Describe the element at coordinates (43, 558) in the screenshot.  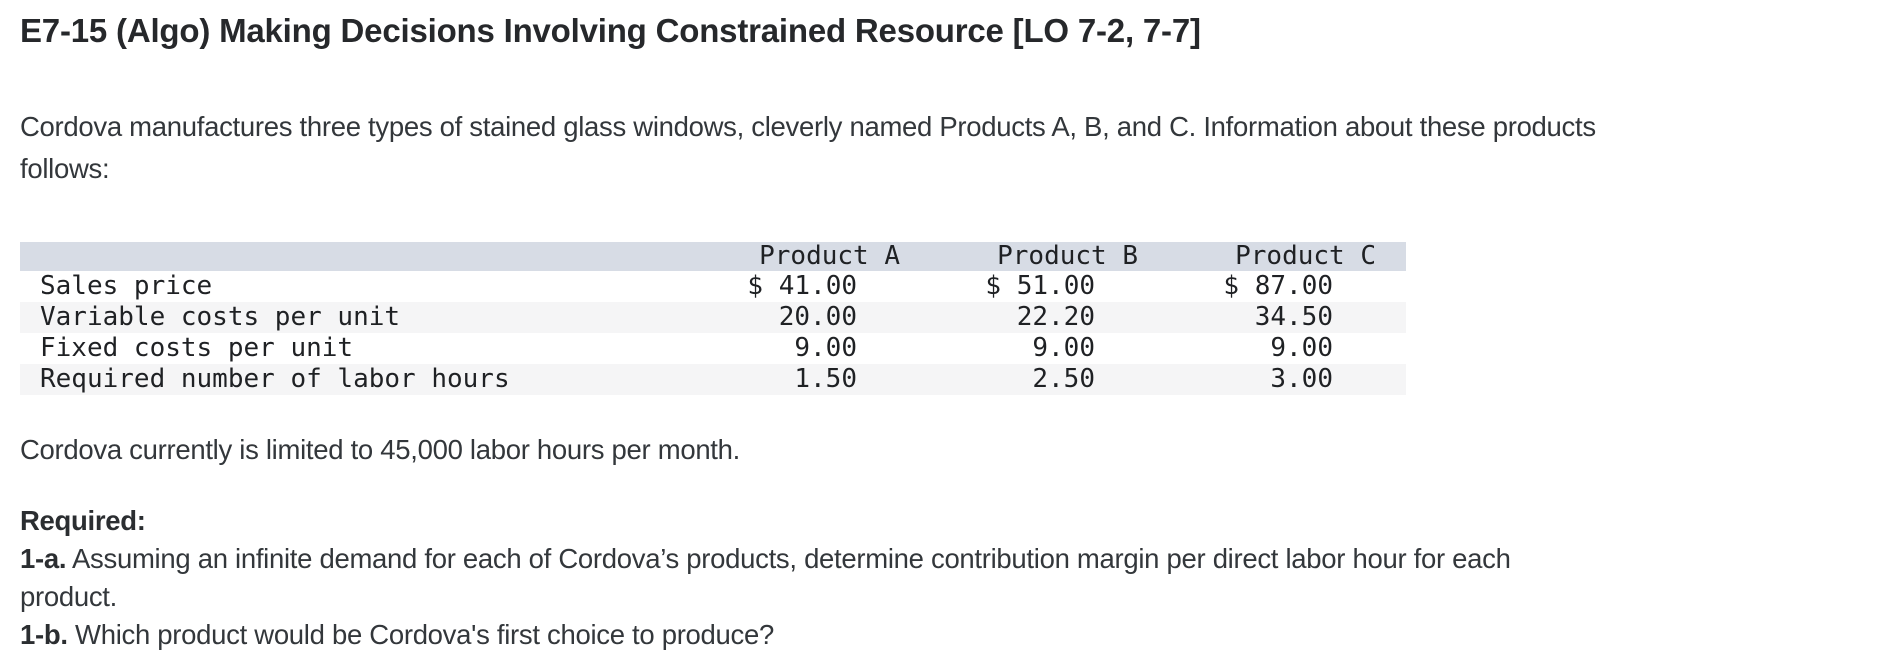
I see `requirement-1a-label: 1-a.` at that location.